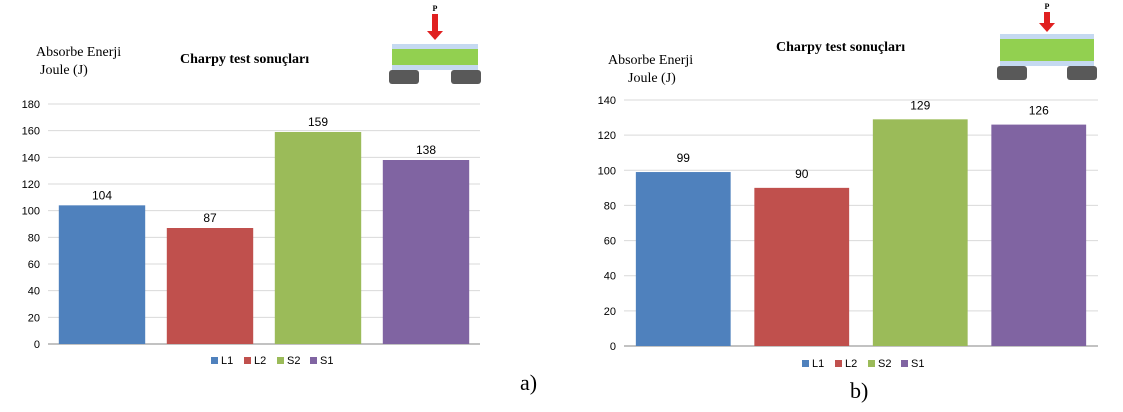  I want to click on data-label-l1: 104, so click(102, 195).